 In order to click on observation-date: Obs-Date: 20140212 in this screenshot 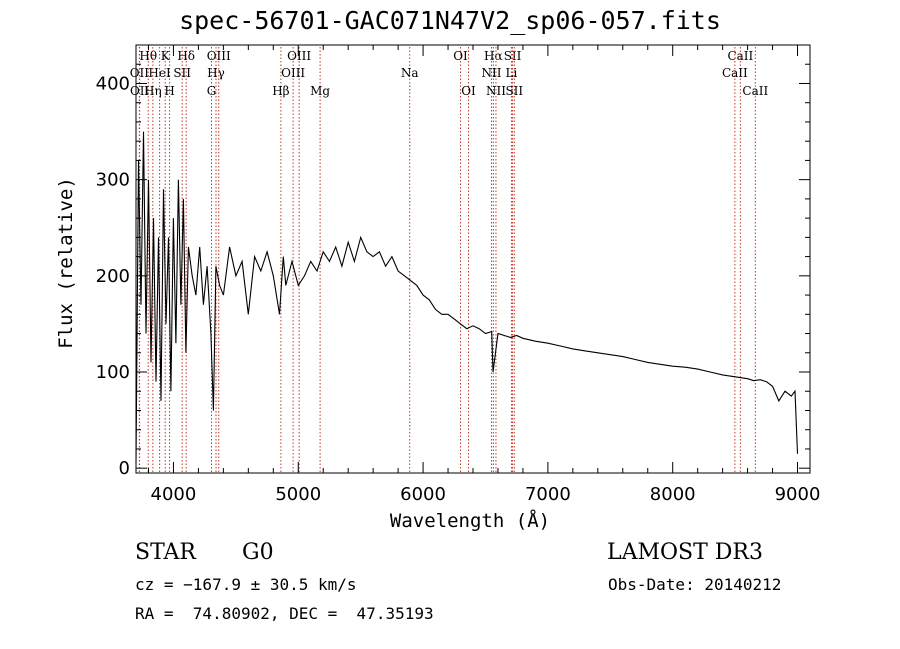, I will do `click(695, 584)`.